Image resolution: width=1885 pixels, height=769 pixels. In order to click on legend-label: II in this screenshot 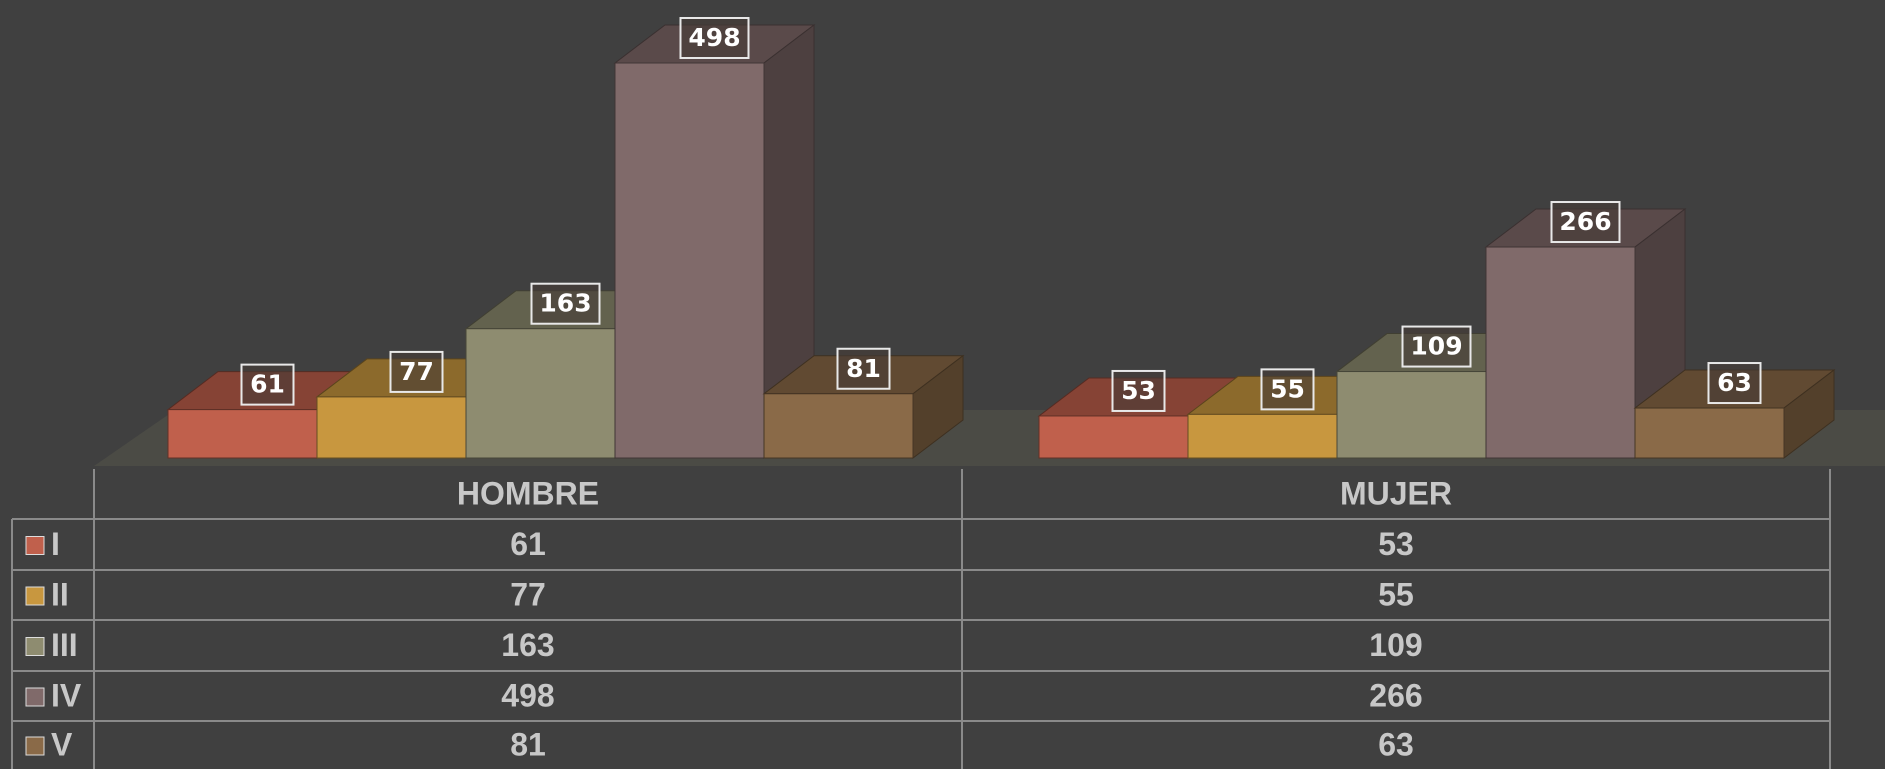, I will do `click(60, 594)`.